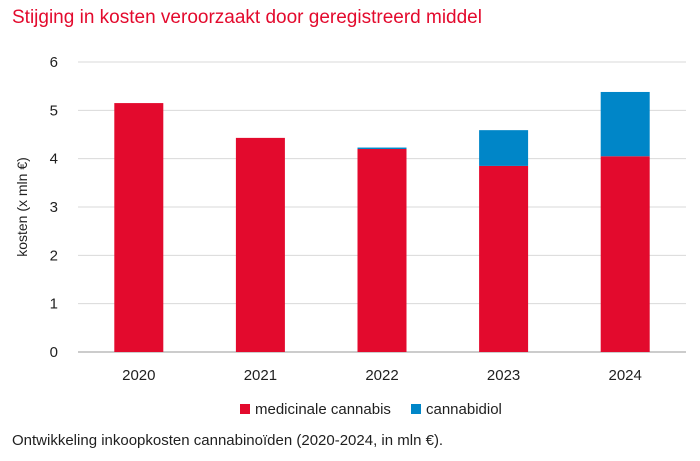 This screenshot has width=700, height=461. I want to click on y-tick-label: 4, so click(54, 159).